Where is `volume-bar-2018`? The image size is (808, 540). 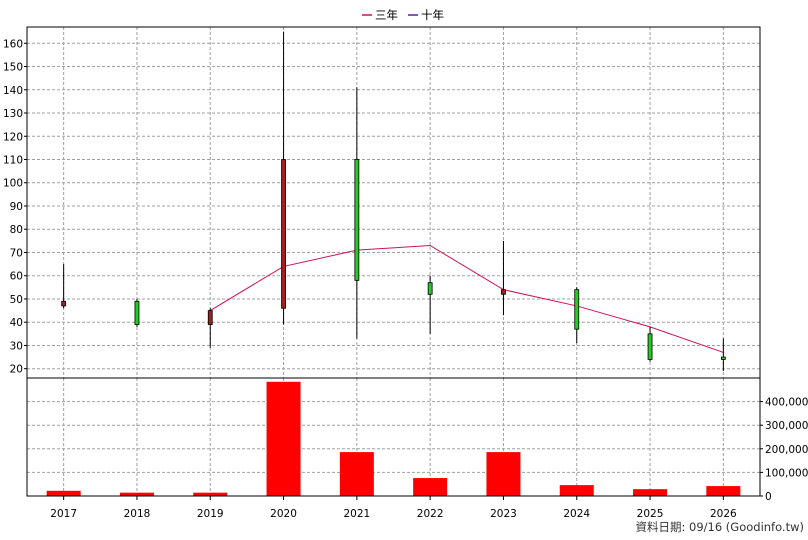
volume-bar-2018 is located at coordinates (136, 494).